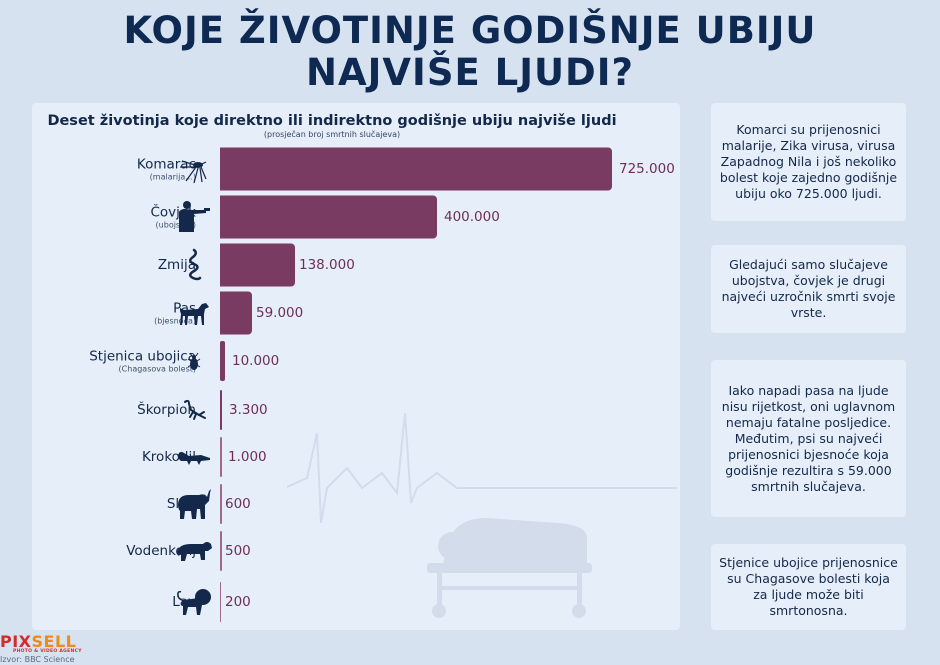 The image size is (940, 665). What do you see at coordinates (157, 369) in the screenshot?
I see `row-sublabel: (Chagasova bolest)` at bounding box center [157, 369].